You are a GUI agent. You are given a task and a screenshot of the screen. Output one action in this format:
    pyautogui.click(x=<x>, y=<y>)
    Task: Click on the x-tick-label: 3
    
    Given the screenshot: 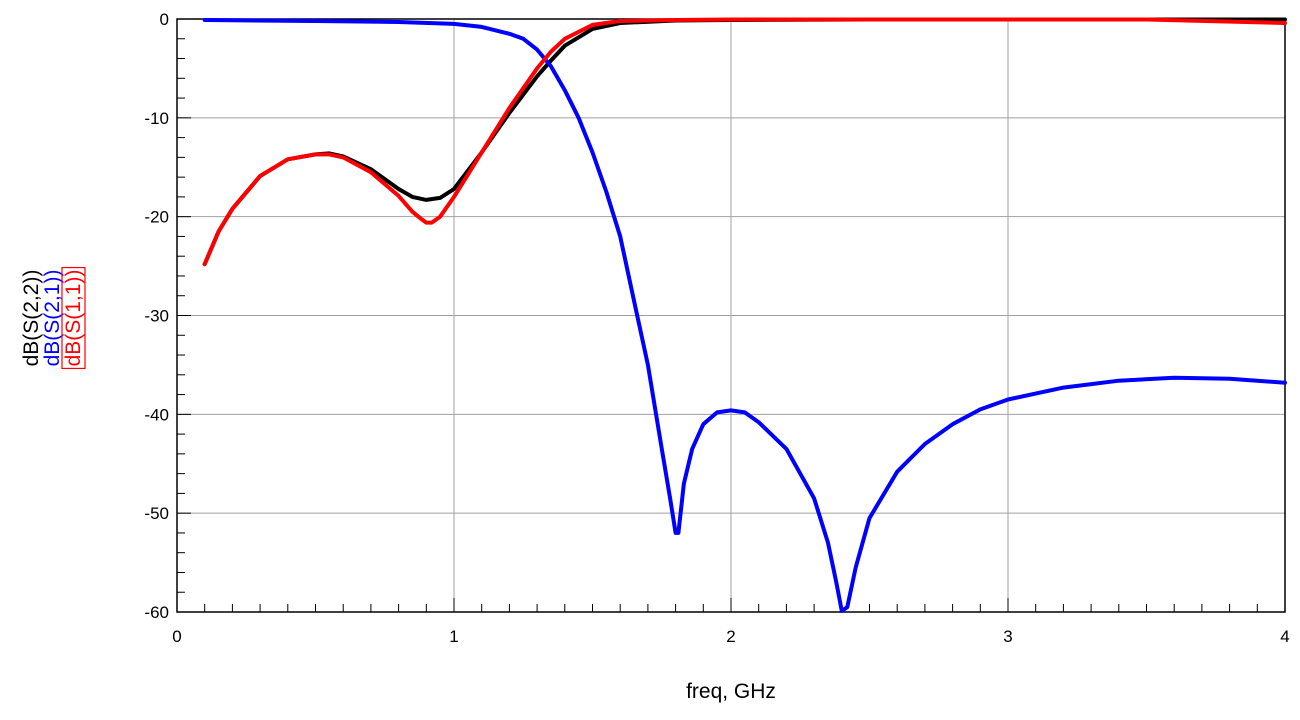 What is the action you would take?
    pyautogui.click(x=1007, y=636)
    